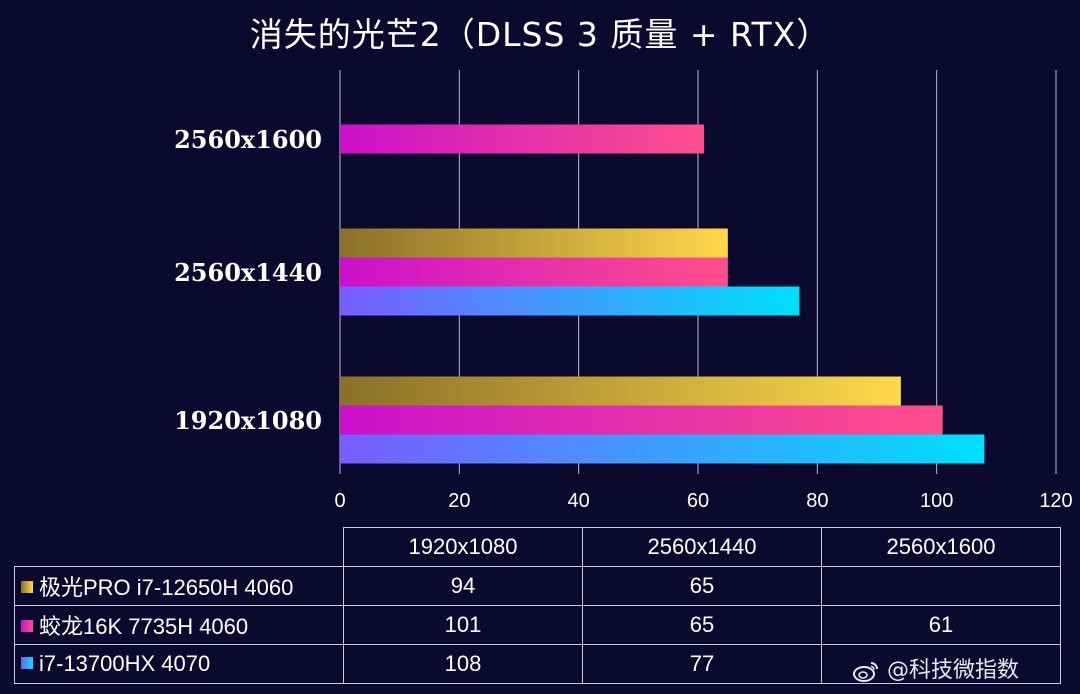 This screenshot has width=1080, height=694. I want to click on table-cell: 77, so click(702, 664).